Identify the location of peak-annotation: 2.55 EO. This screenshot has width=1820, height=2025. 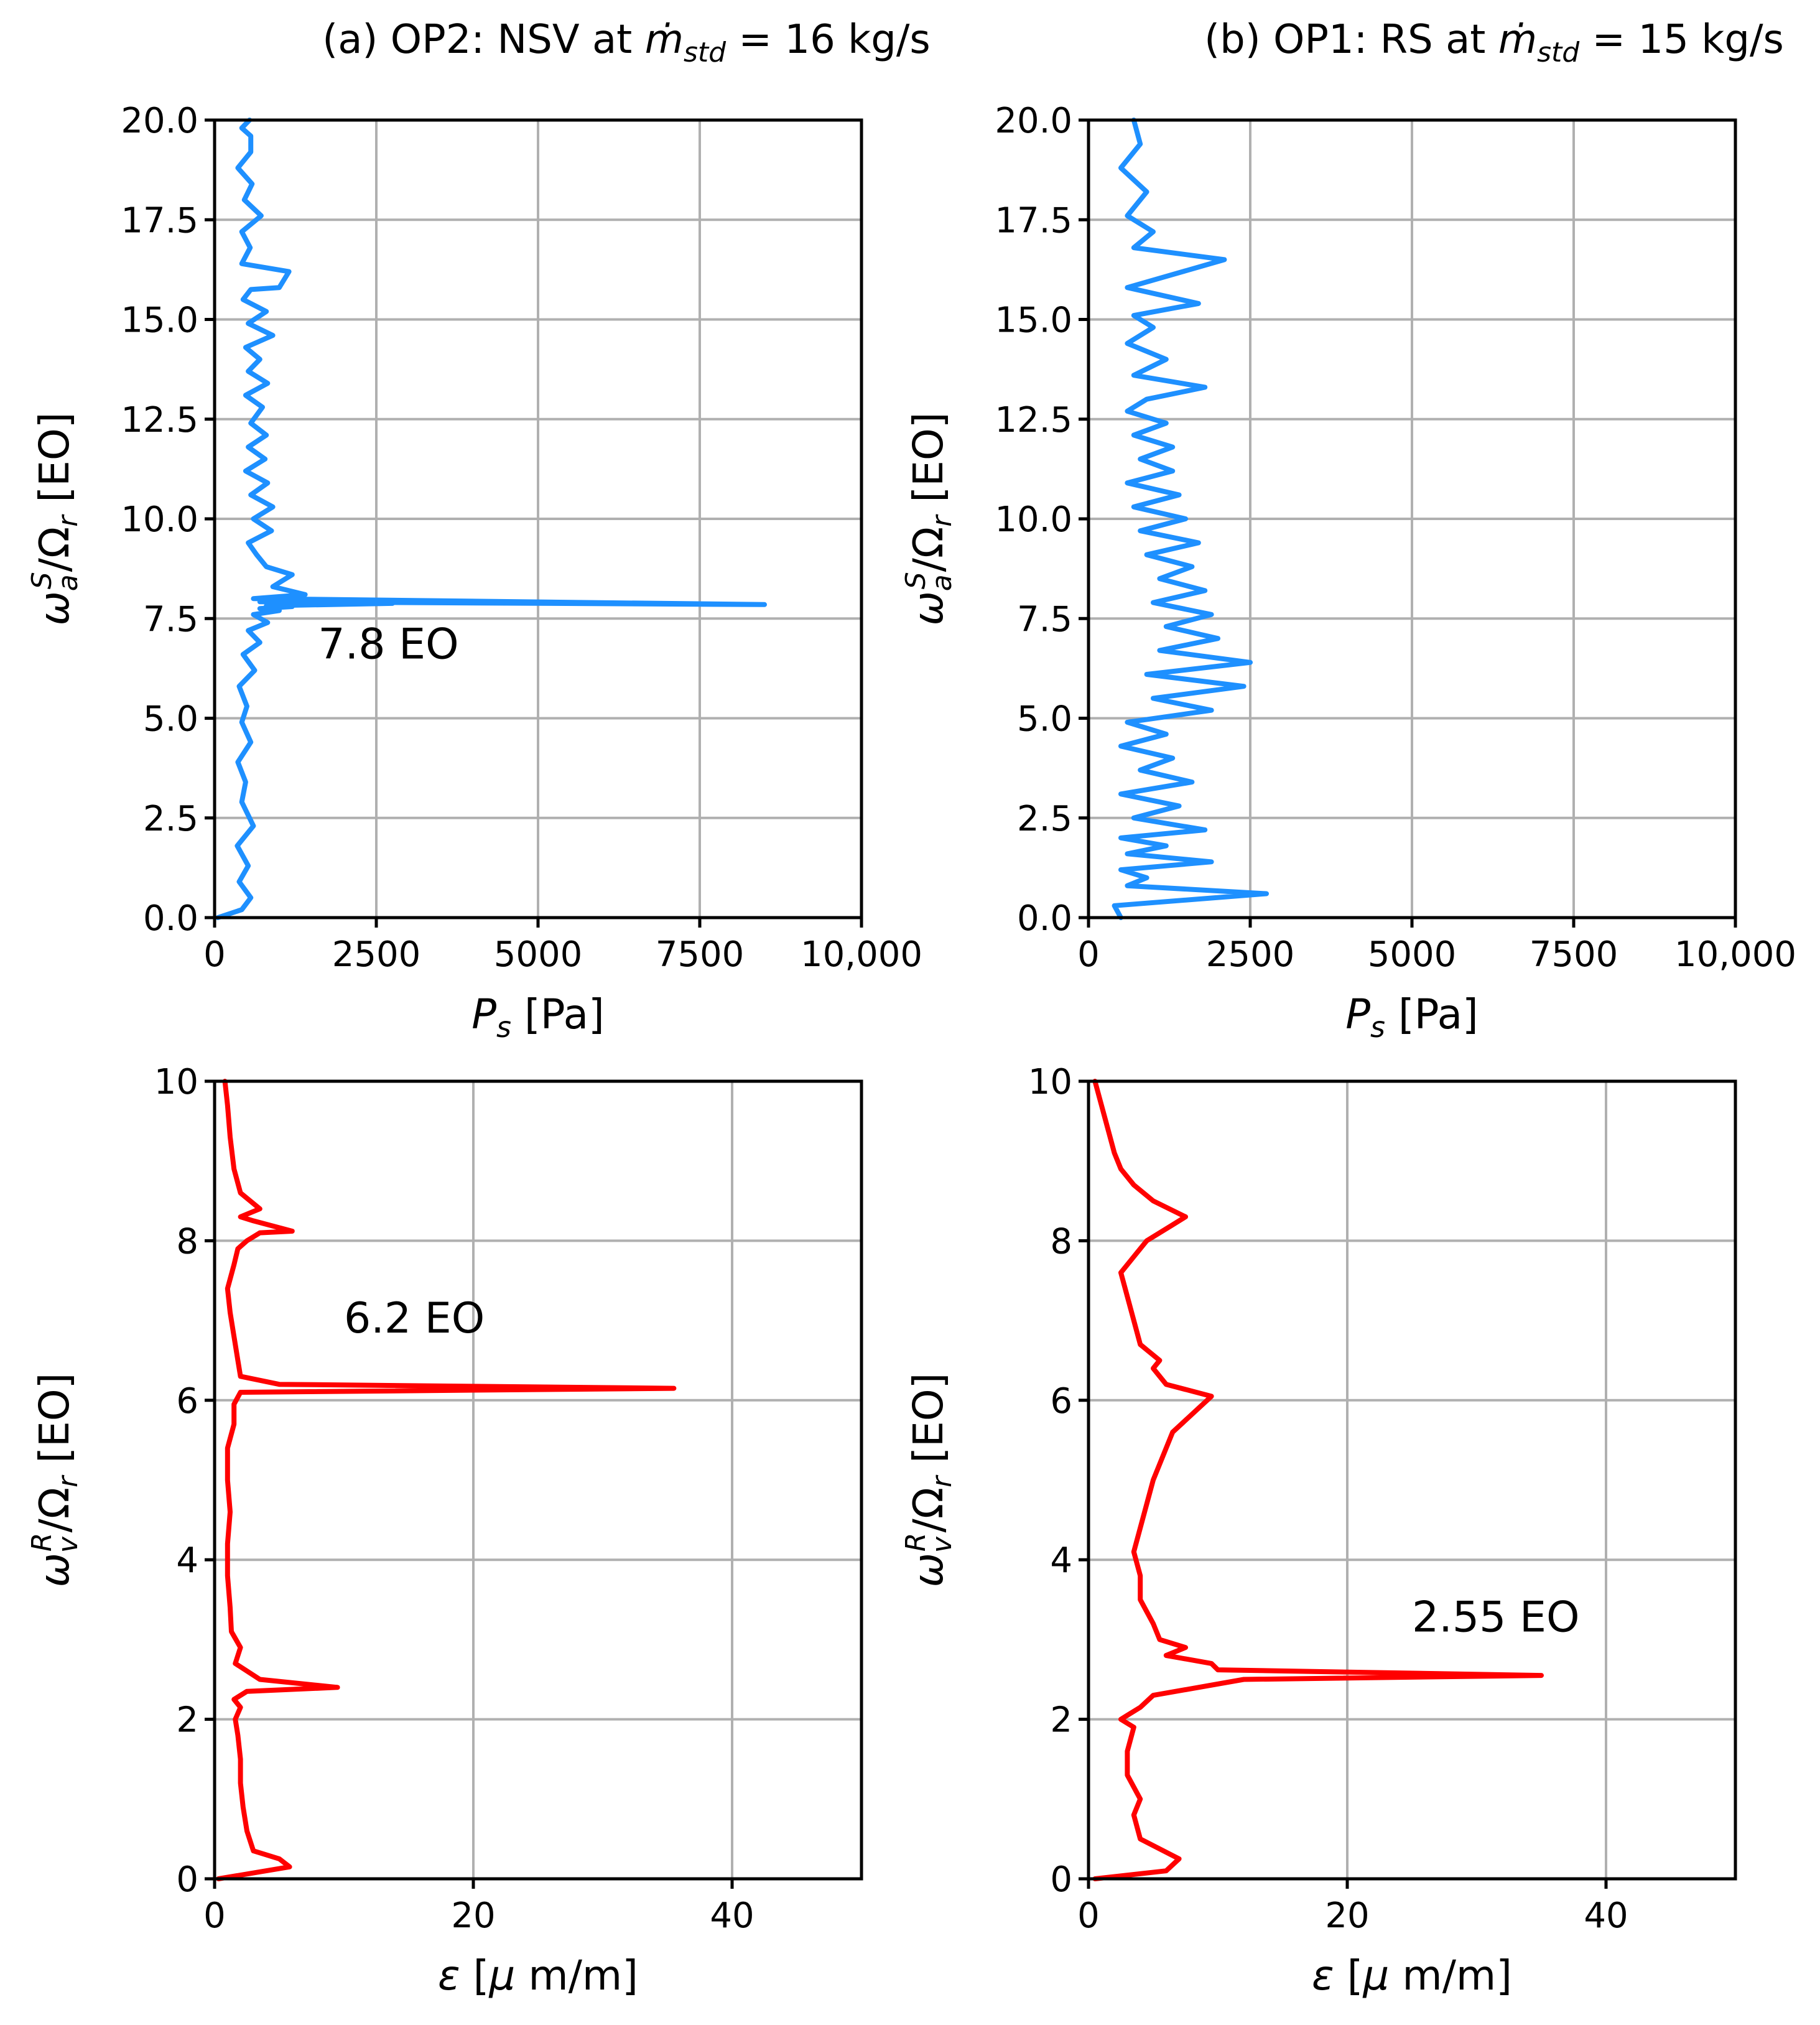
(1496, 1617).